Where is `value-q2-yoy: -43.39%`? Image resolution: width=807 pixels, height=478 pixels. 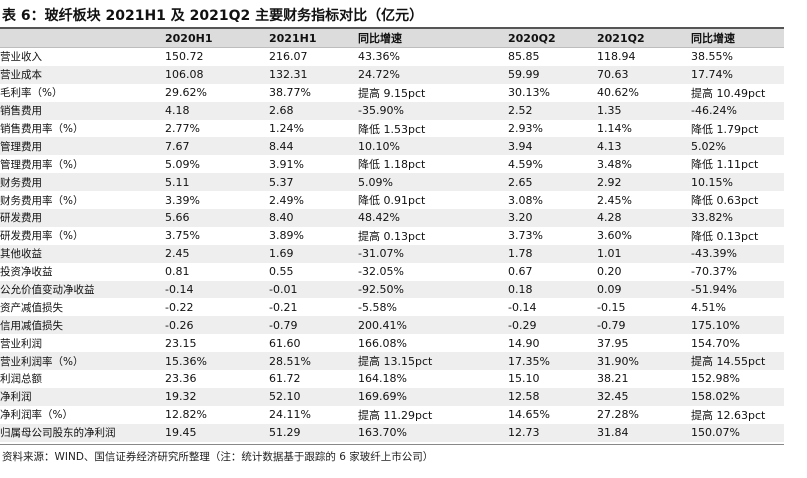 value-q2-yoy: -43.39% is located at coordinates (736, 253).